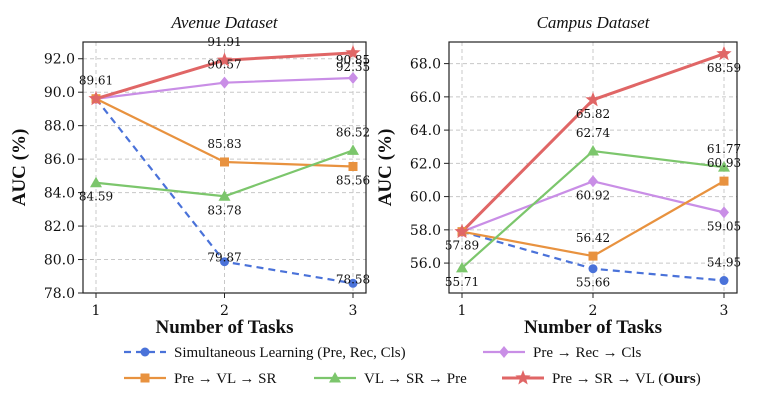 The height and width of the screenshot is (402, 779). What do you see at coordinates (593, 283) in the screenshot?
I see `data-label: 55.66` at bounding box center [593, 283].